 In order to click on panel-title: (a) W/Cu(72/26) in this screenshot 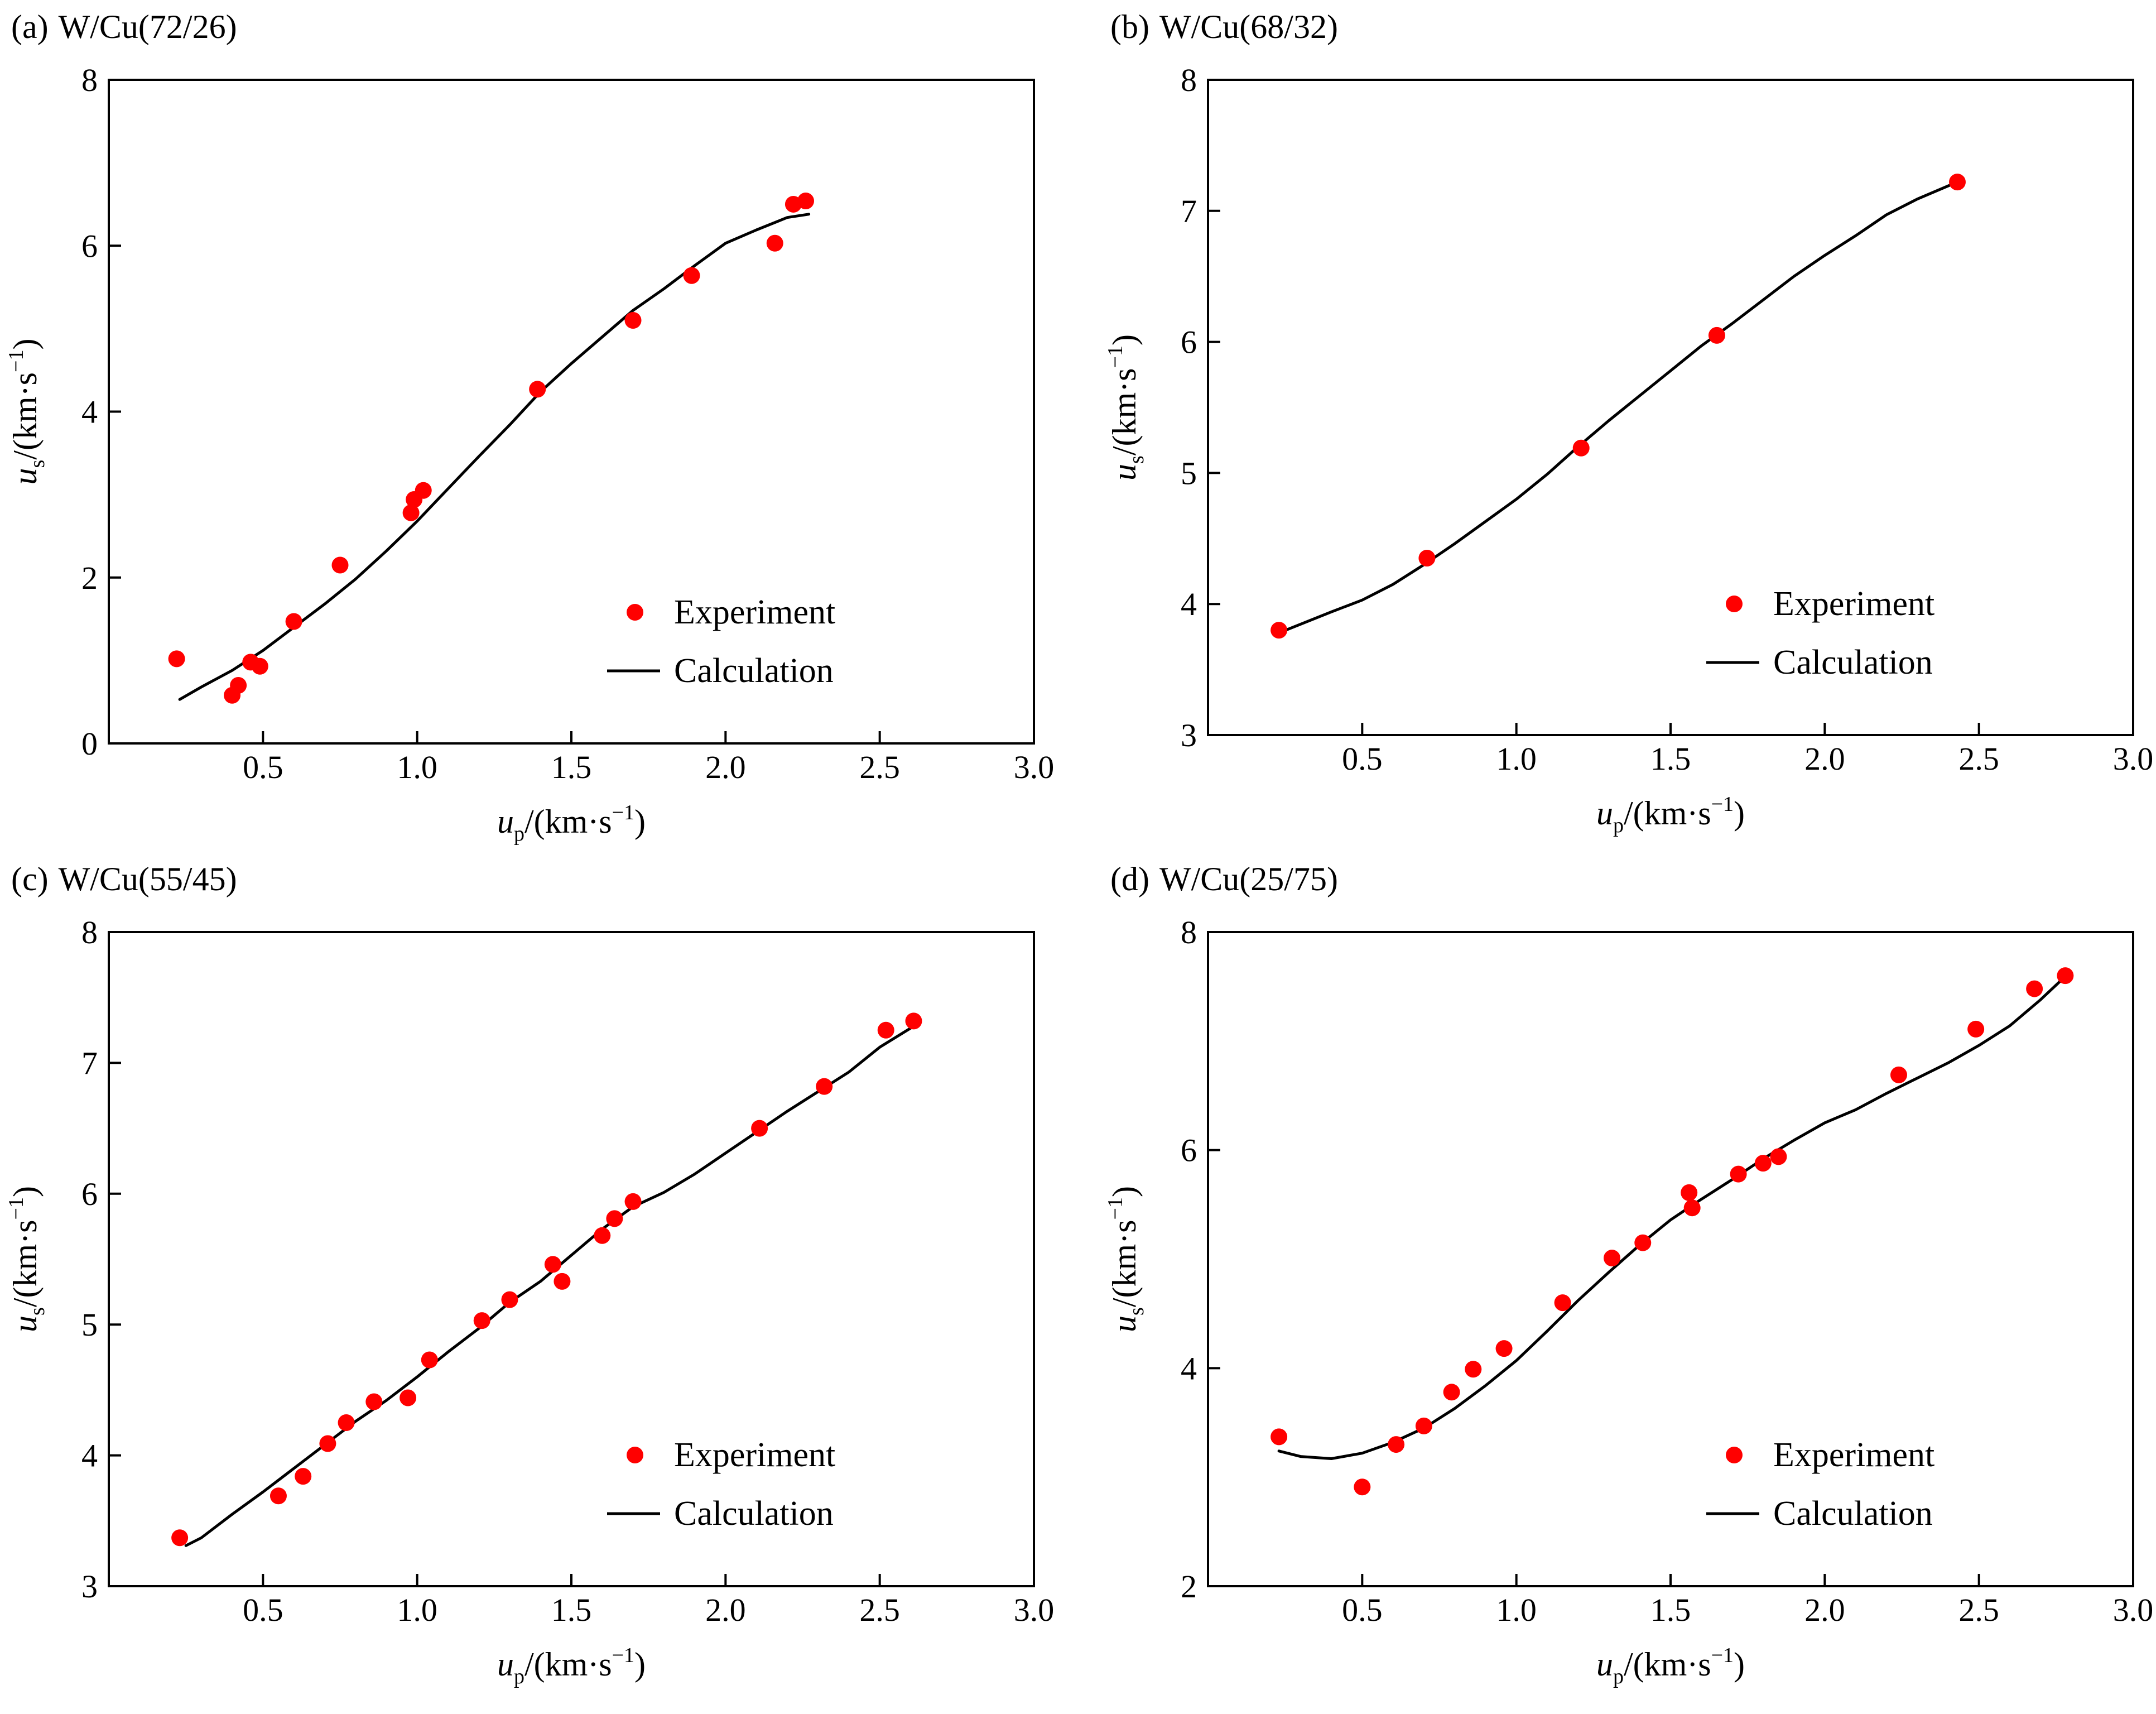, I will do `click(124, 26)`.